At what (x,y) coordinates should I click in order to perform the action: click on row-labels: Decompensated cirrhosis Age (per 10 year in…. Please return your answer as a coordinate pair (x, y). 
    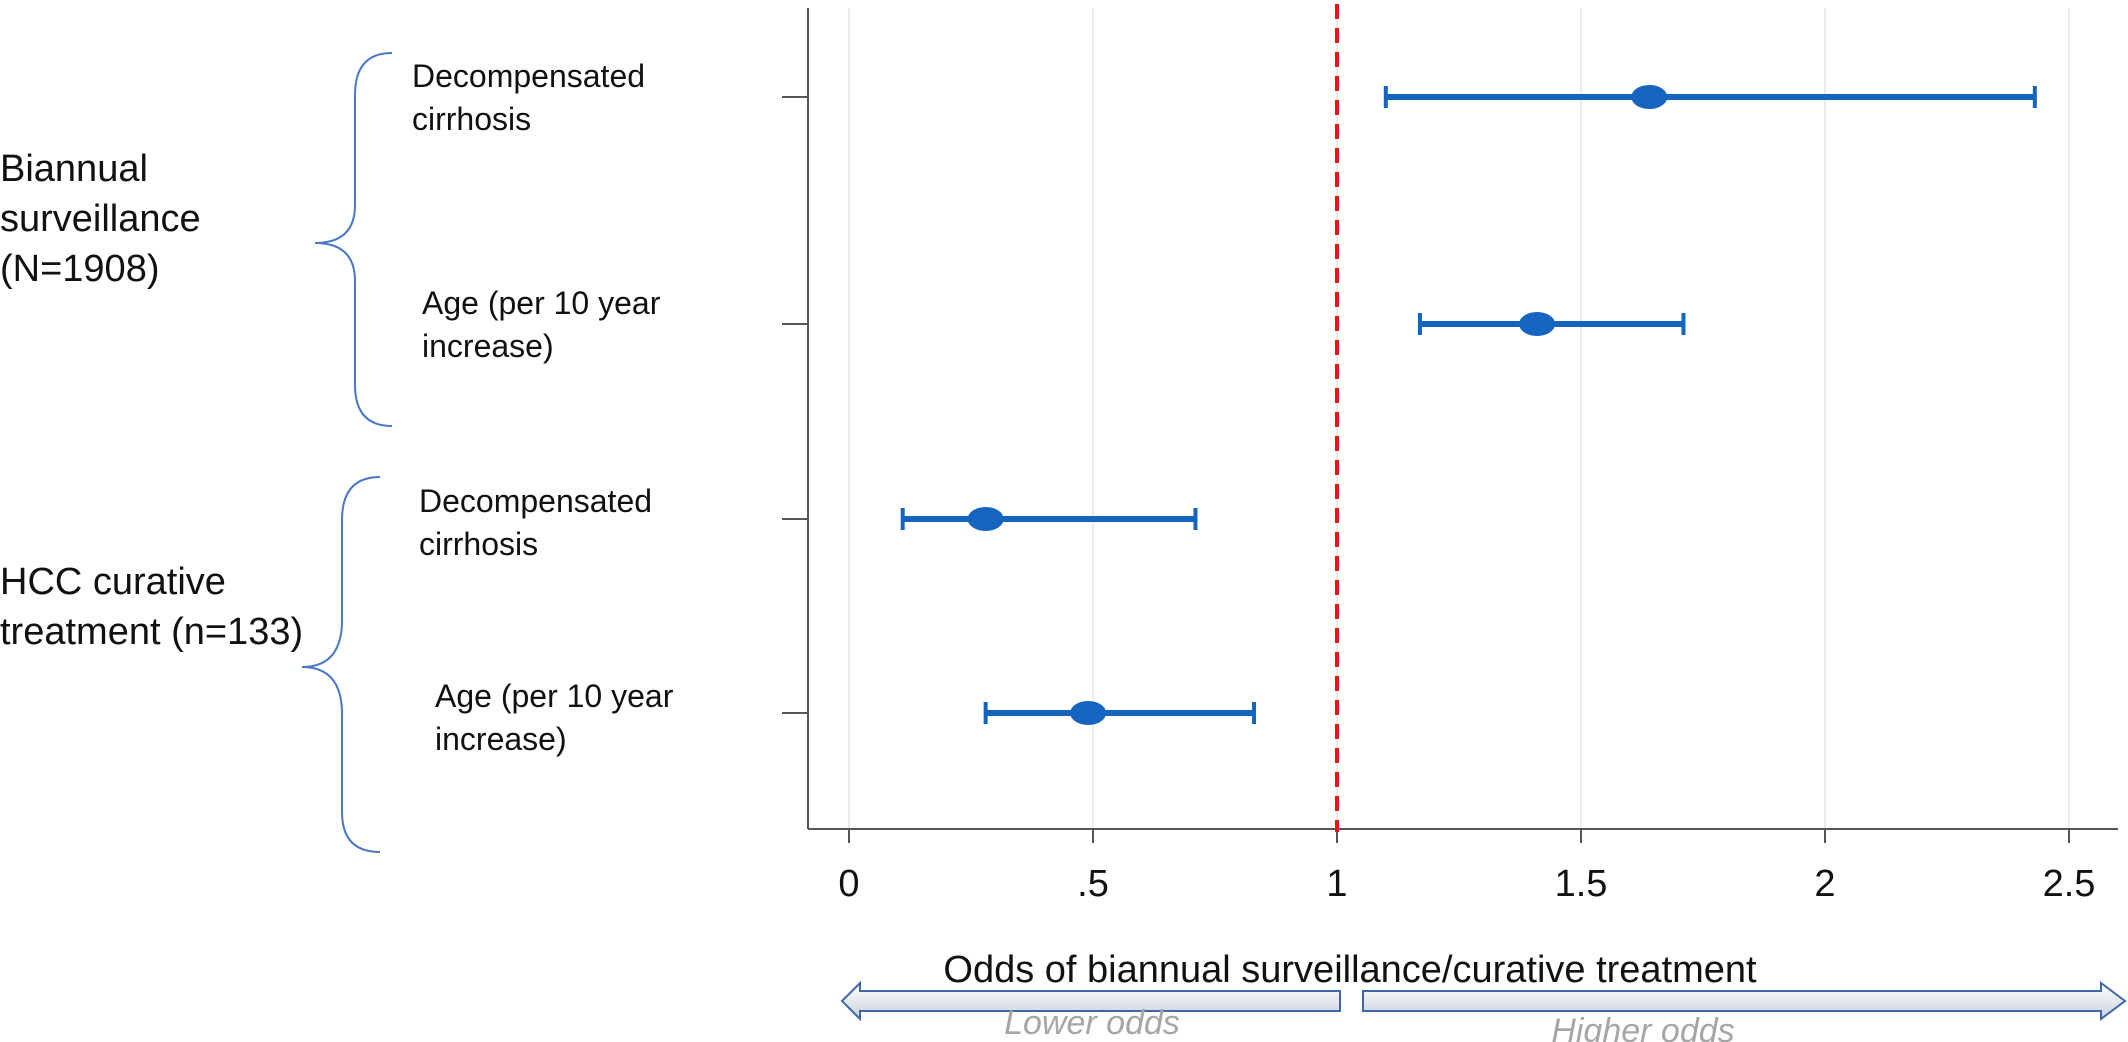
    Looking at the image, I should click on (543, 407).